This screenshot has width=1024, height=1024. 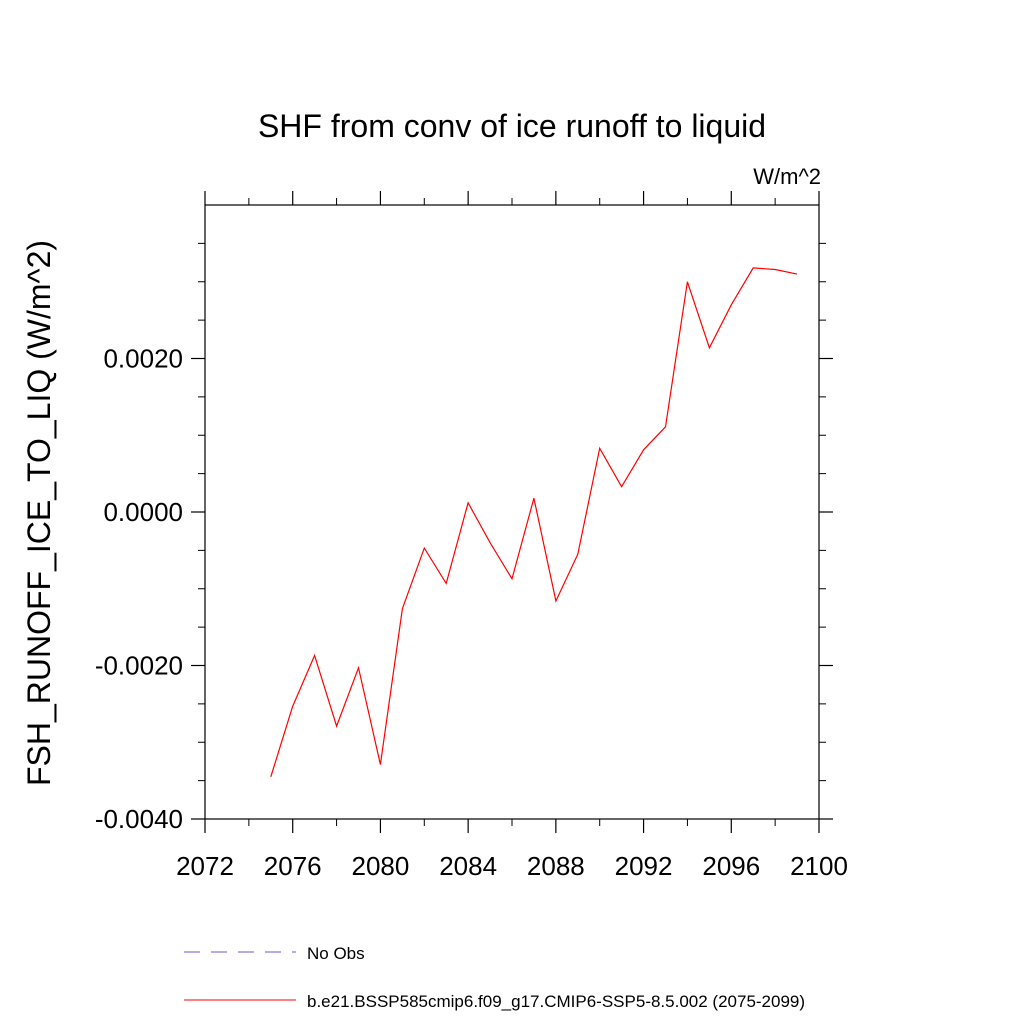 I want to click on x-tick-label: 2072, so click(x=205, y=866).